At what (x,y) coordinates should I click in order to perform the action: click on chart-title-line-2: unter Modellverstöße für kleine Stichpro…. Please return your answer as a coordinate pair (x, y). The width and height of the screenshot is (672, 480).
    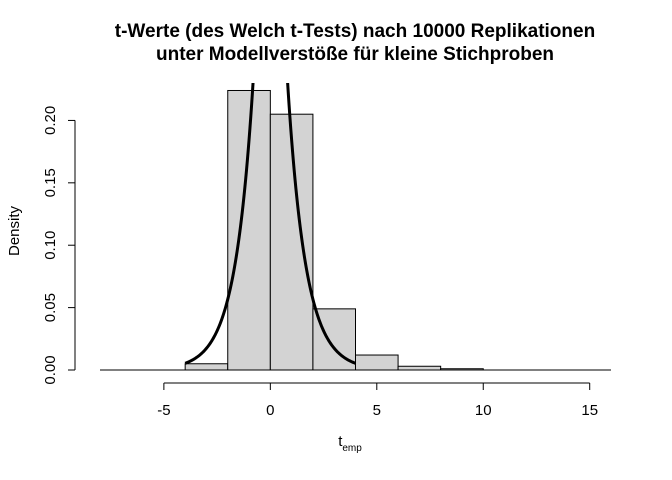
    Looking at the image, I should click on (355, 54).